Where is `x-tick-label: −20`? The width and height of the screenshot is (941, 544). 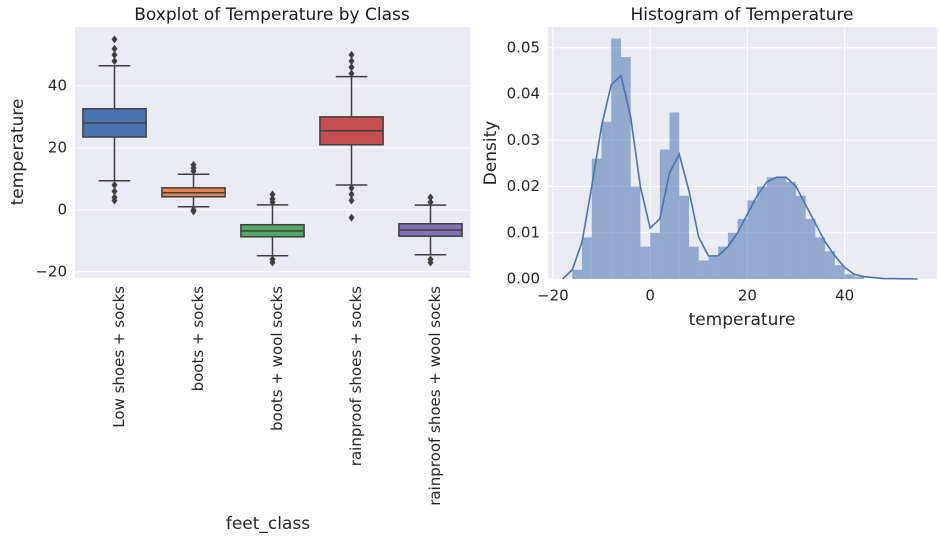
x-tick-label: −20 is located at coordinates (553, 296).